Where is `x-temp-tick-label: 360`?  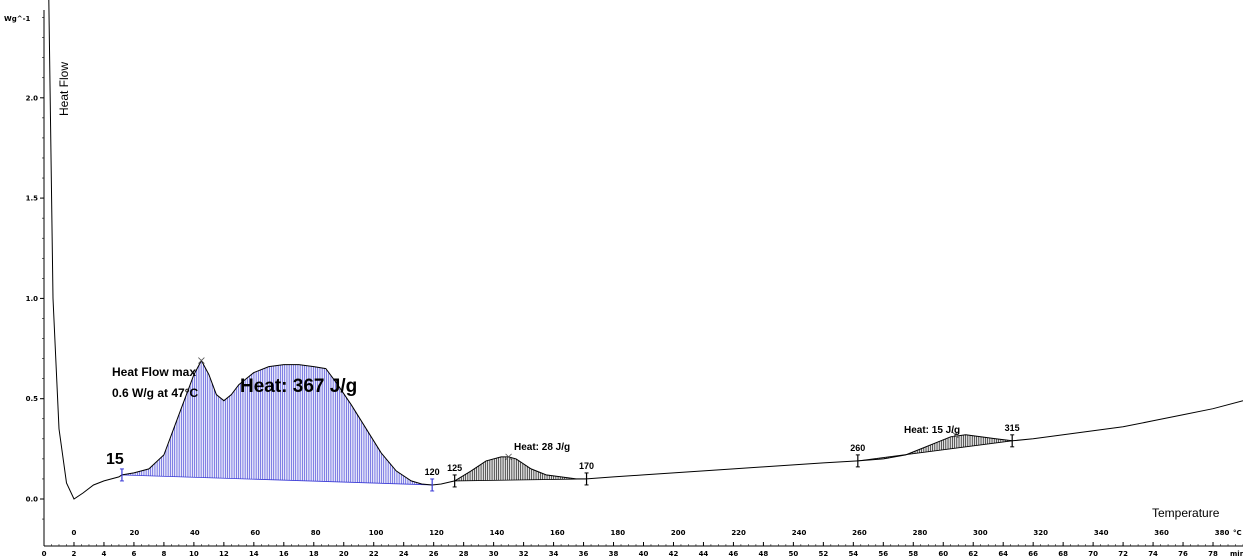
x-temp-tick-label: 360 is located at coordinates (1161, 533).